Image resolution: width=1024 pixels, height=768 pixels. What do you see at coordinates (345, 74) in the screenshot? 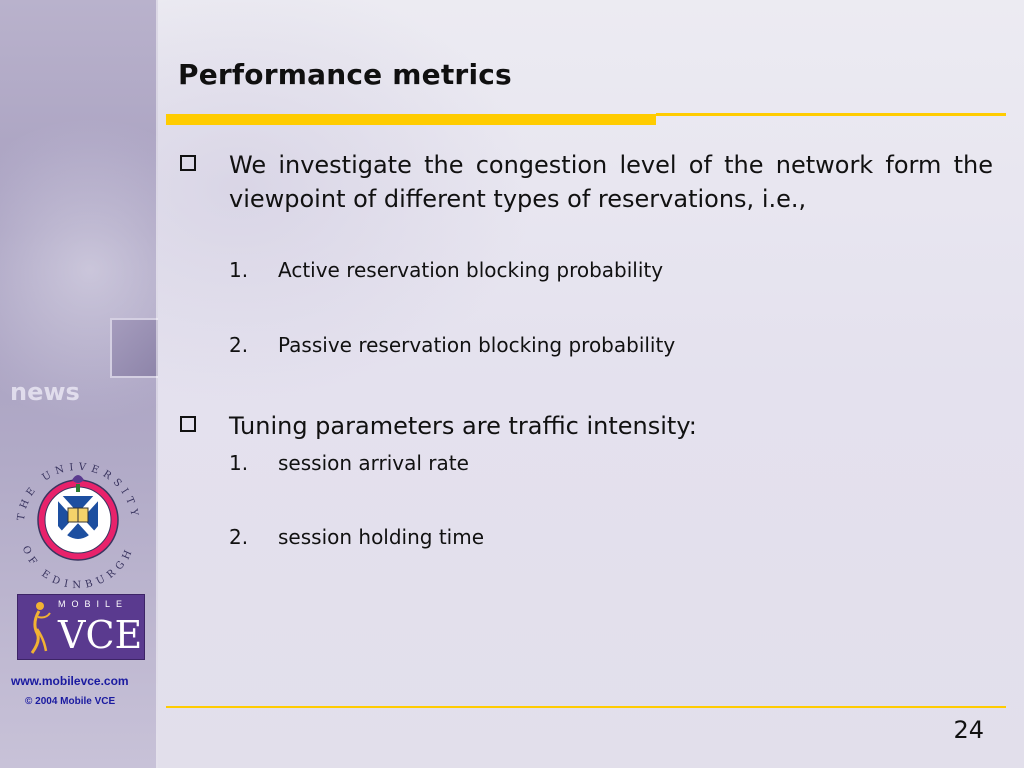
I see `slide-title: Performance metrics` at bounding box center [345, 74].